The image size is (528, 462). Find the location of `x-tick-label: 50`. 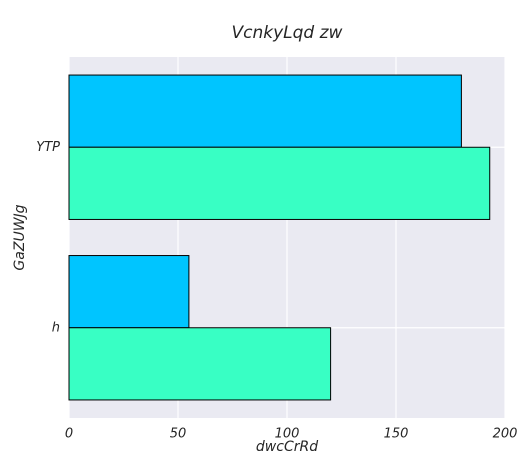

x-tick-label: 50 is located at coordinates (178, 434).